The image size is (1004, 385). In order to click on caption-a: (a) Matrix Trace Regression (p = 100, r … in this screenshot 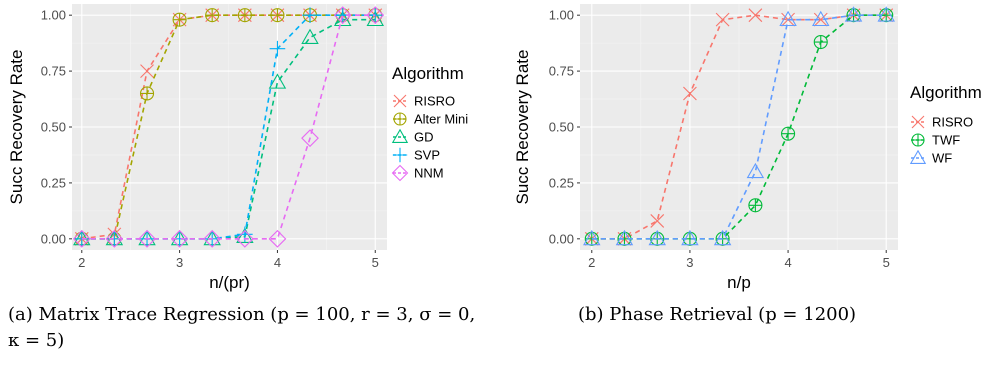, I will do `click(242, 327)`.